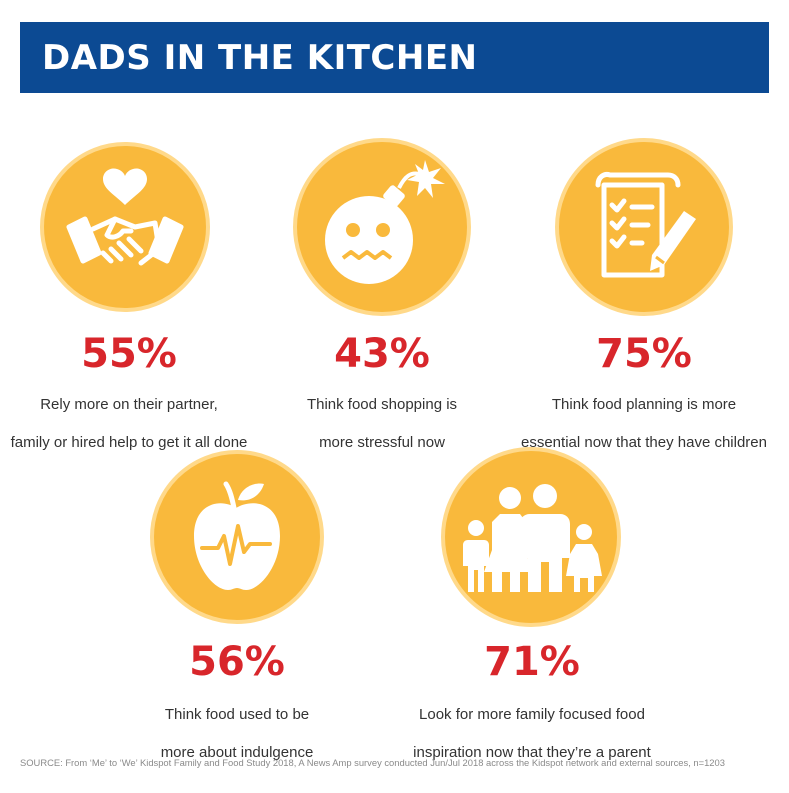  Describe the element at coordinates (237, 752) in the screenshot. I see `stat-description-4-line2: more about indulgence` at that location.